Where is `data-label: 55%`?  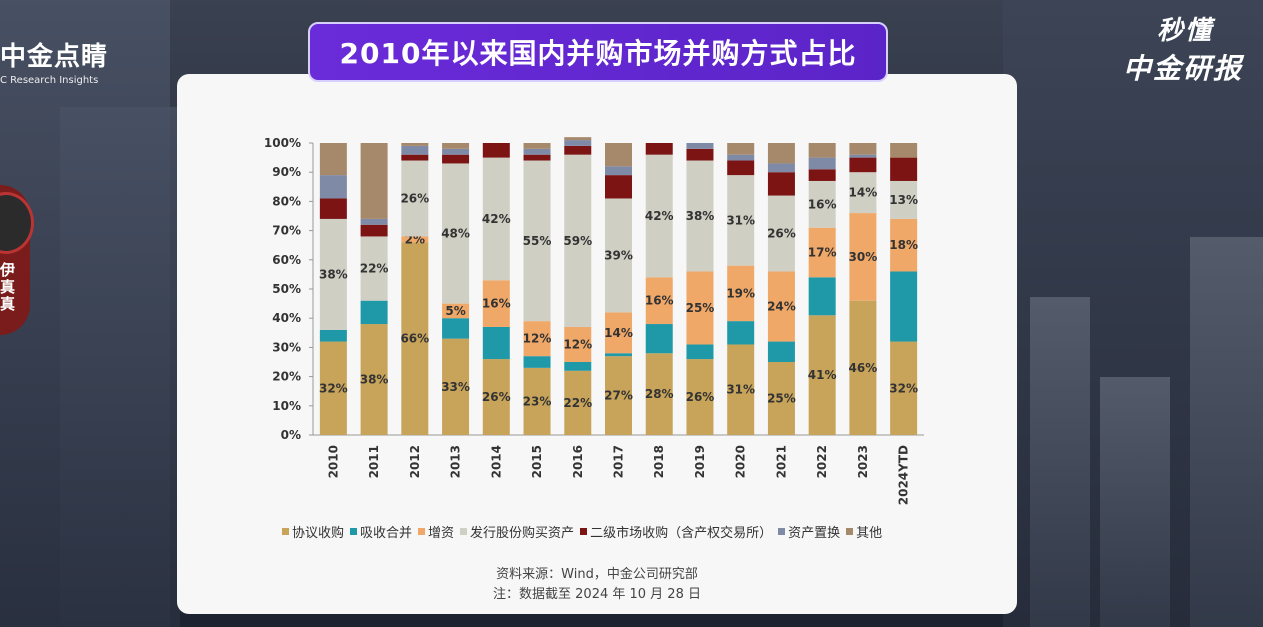 data-label: 55% is located at coordinates (537, 241).